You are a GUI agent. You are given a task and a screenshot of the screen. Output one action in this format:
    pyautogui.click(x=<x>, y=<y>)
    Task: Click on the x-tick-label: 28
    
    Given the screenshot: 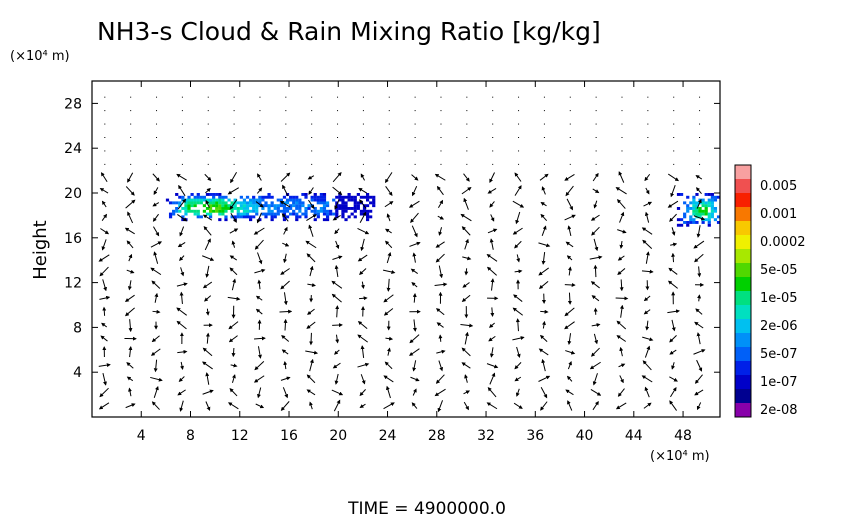 What is the action you would take?
    pyautogui.click(x=437, y=436)
    